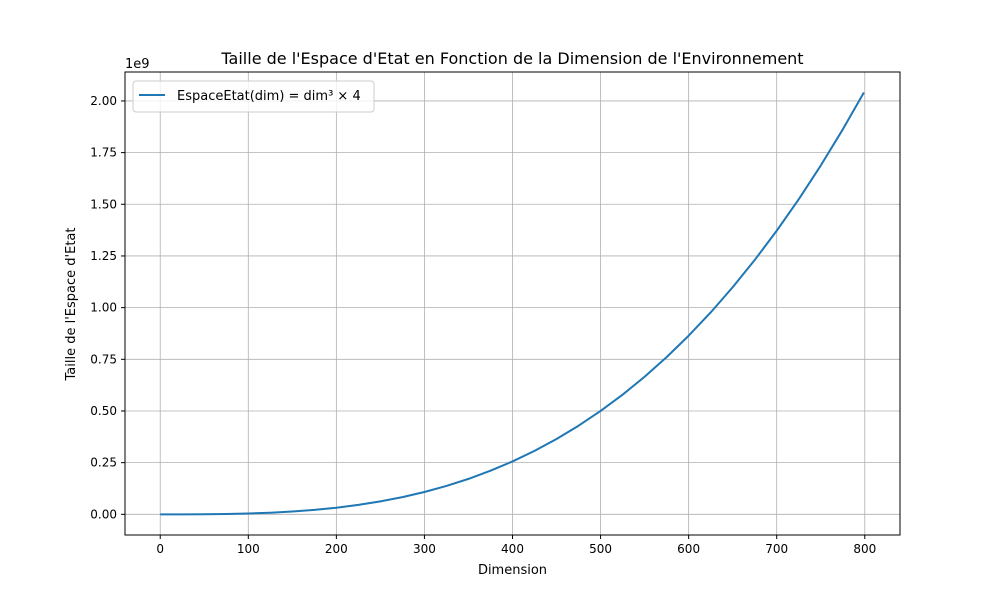  I want to click on x-tick-label: 200, so click(336, 549).